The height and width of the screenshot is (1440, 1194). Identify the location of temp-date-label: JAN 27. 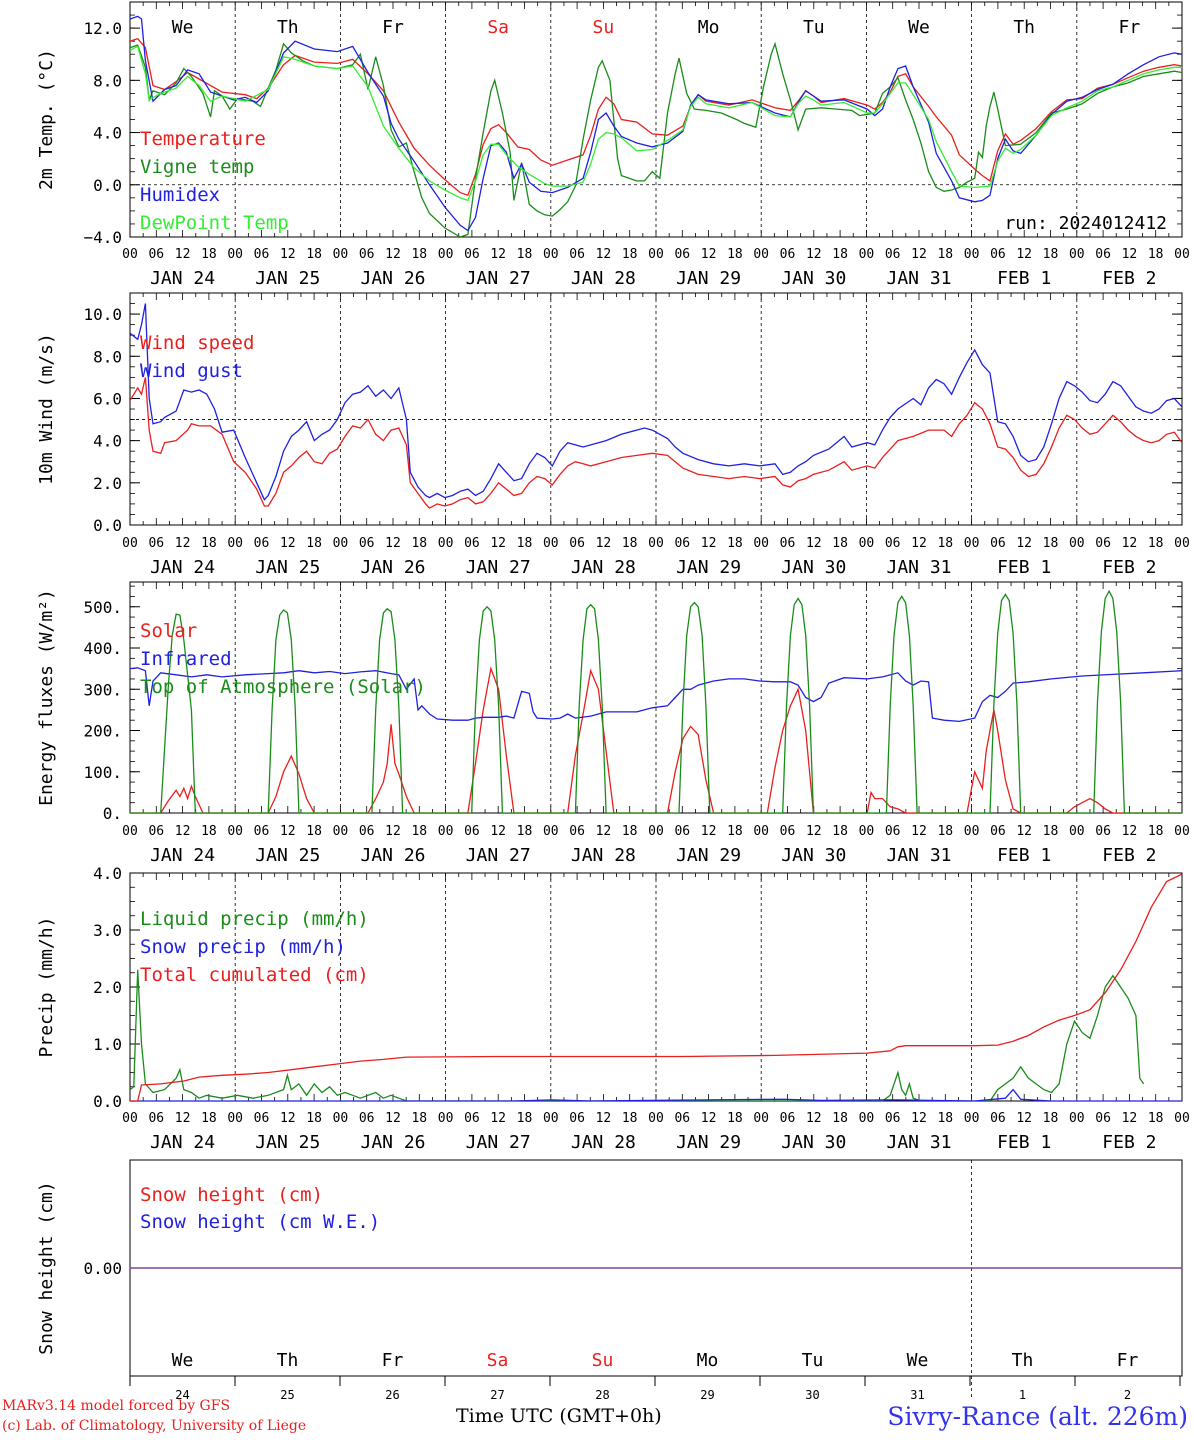
(498, 278).